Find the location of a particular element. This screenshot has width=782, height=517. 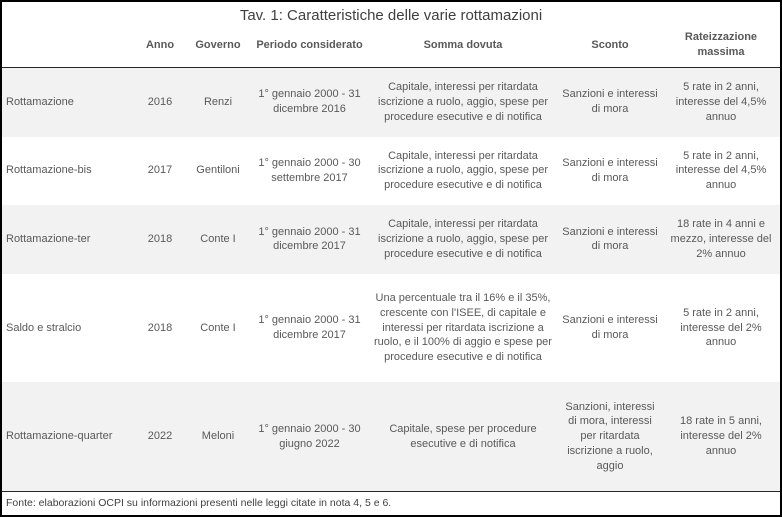

header-somma: Somma dovuta is located at coordinates (463, 46).